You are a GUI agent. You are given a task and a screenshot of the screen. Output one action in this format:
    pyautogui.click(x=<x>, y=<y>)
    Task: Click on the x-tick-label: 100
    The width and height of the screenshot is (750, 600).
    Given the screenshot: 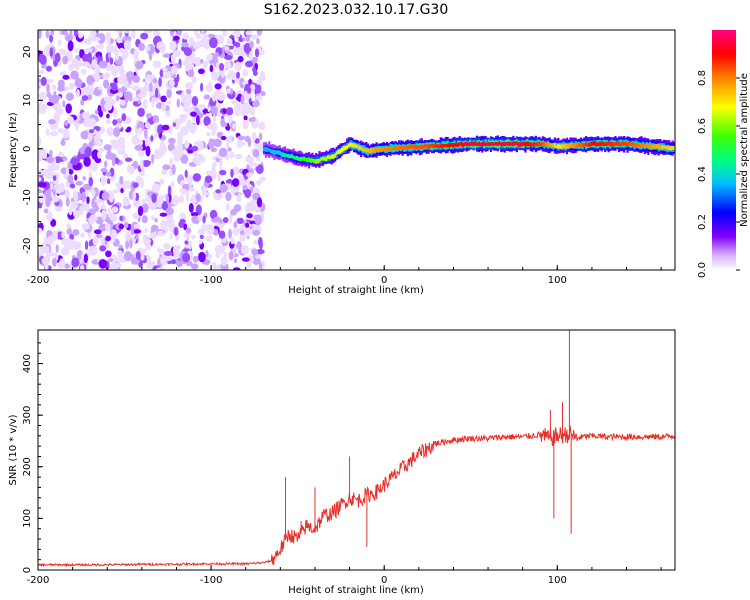 What is the action you would take?
    pyautogui.click(x=557, y=280)
    